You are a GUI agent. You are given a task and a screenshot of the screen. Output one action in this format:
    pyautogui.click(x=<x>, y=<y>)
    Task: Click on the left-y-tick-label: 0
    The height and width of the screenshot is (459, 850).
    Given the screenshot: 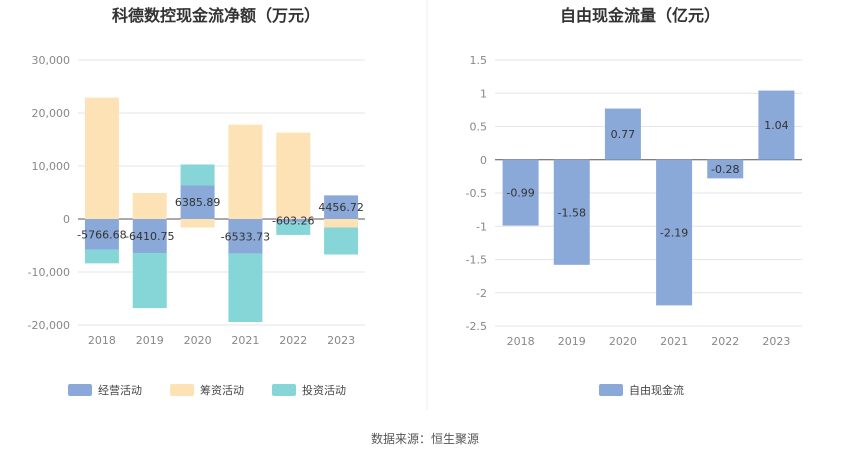 What is the action you would take?
    pyautogui.click(x=66, y=219)
    